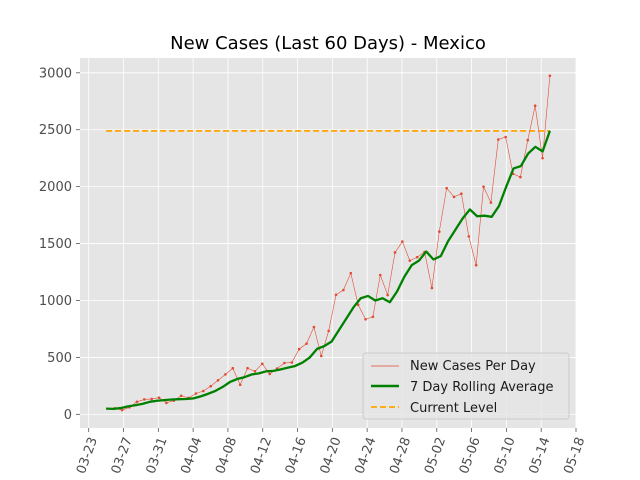 Image resolution: width=640 pixels, height=480 pixels. I want to click on x-tick-label: 04-04, so click(191, 455).